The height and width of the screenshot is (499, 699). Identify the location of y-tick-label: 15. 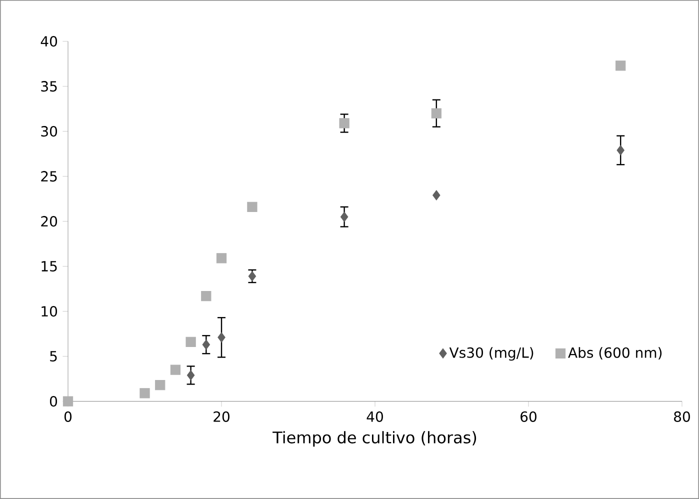
(49, 266).